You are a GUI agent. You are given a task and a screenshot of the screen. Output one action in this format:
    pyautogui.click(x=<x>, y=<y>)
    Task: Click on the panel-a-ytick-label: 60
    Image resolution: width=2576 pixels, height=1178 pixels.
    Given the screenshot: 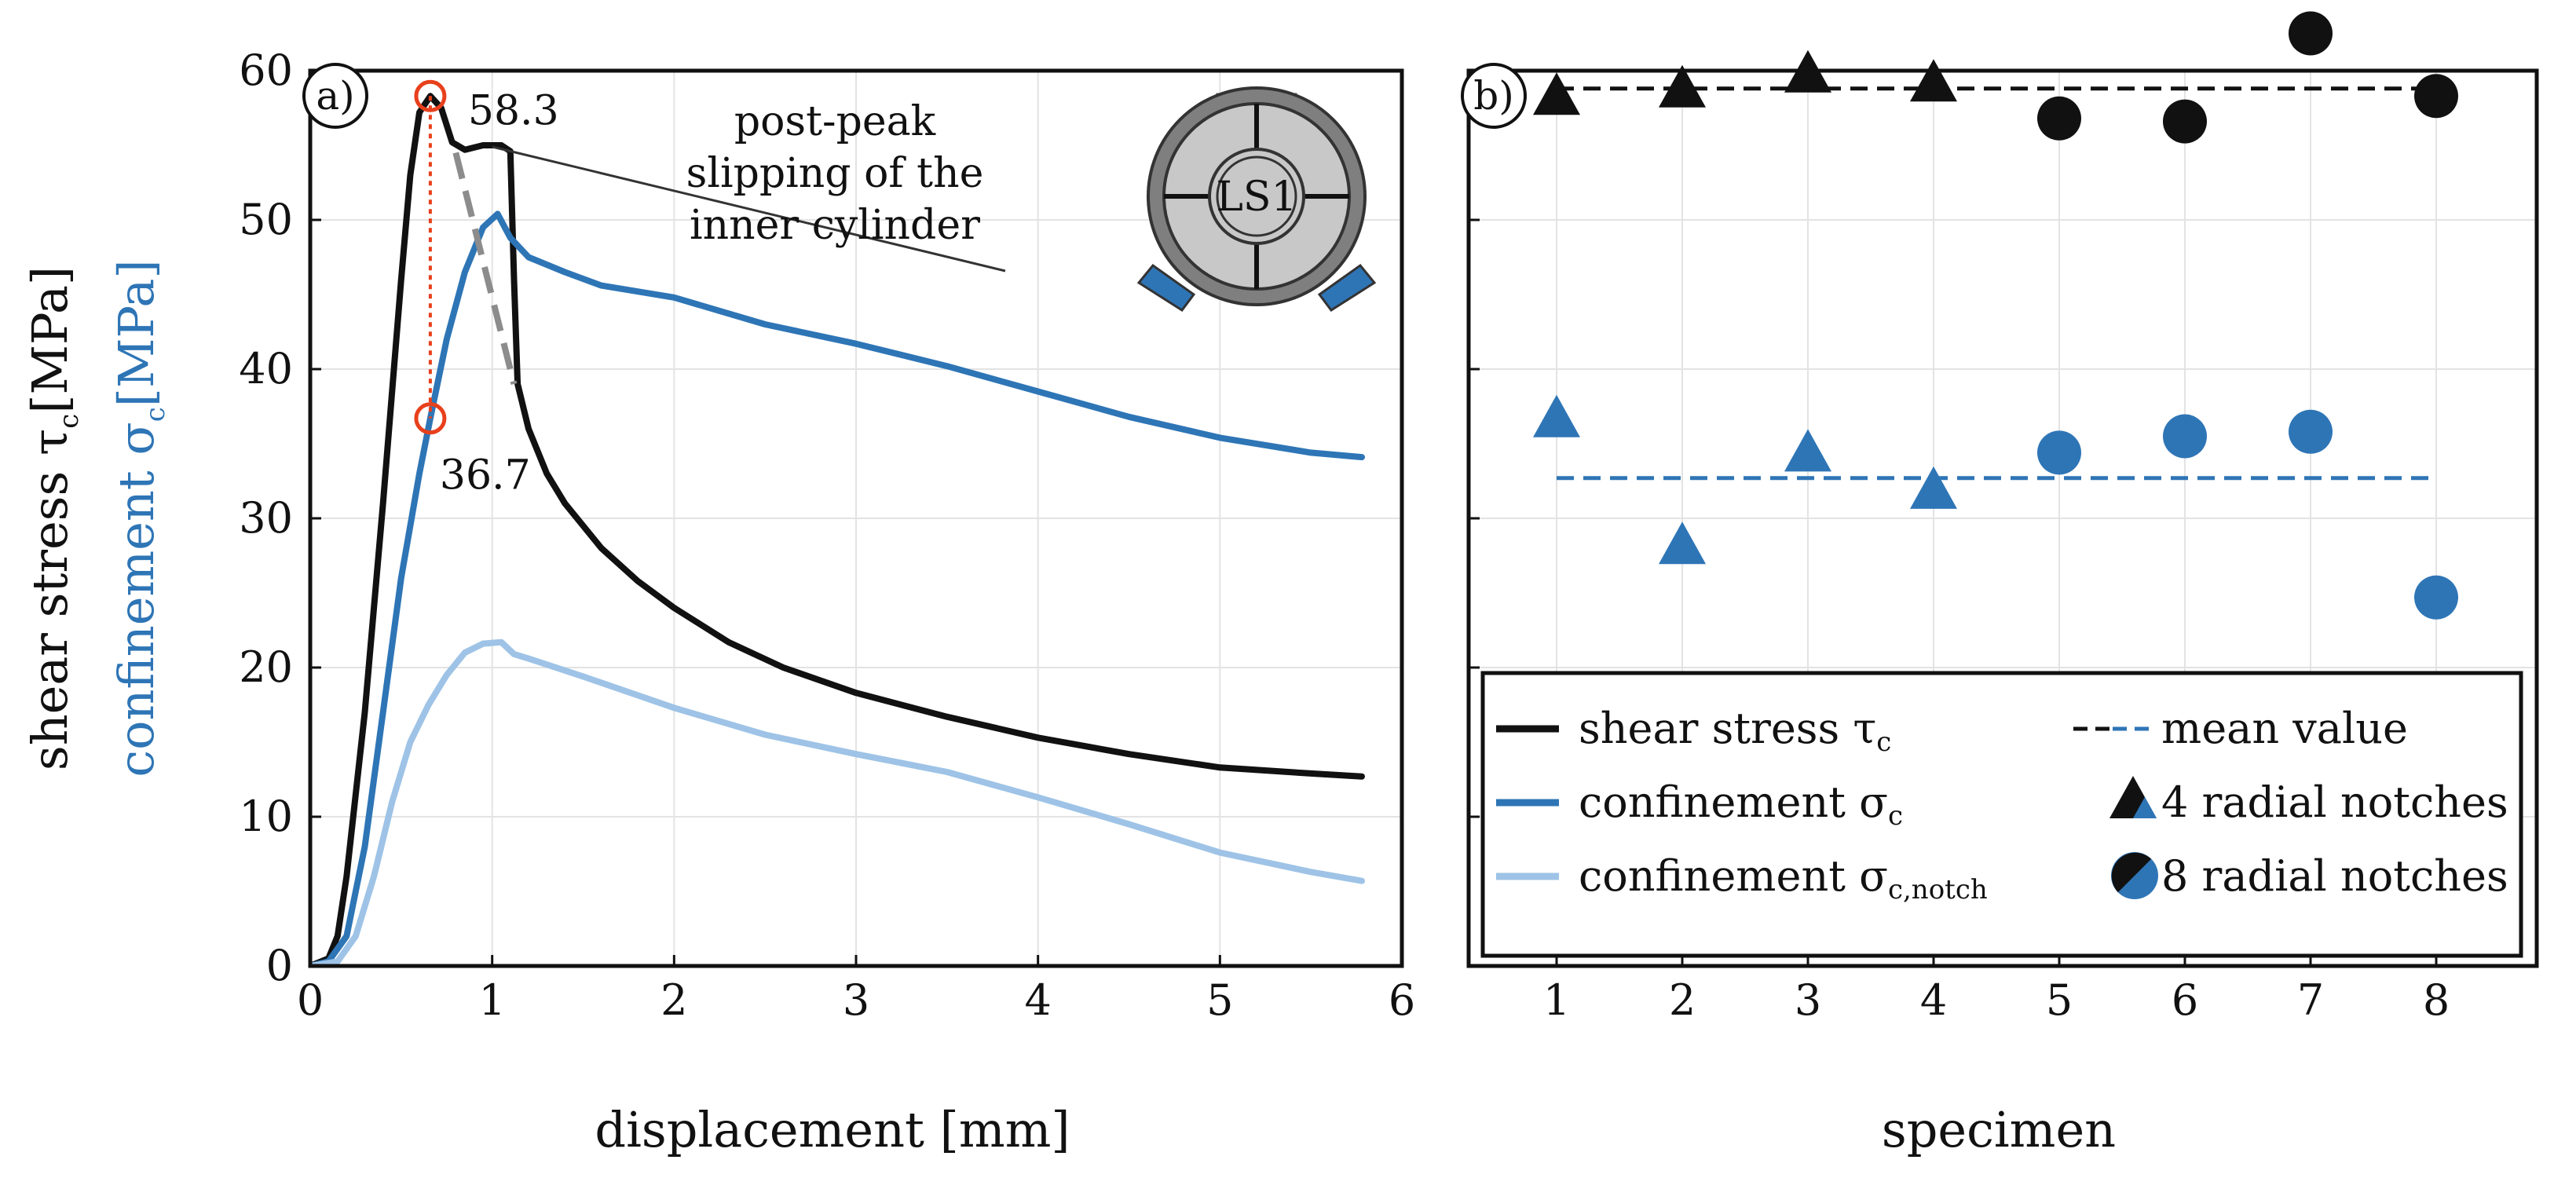 What is the action you would take?
    pyautogui.click(x=266, y=70)
    